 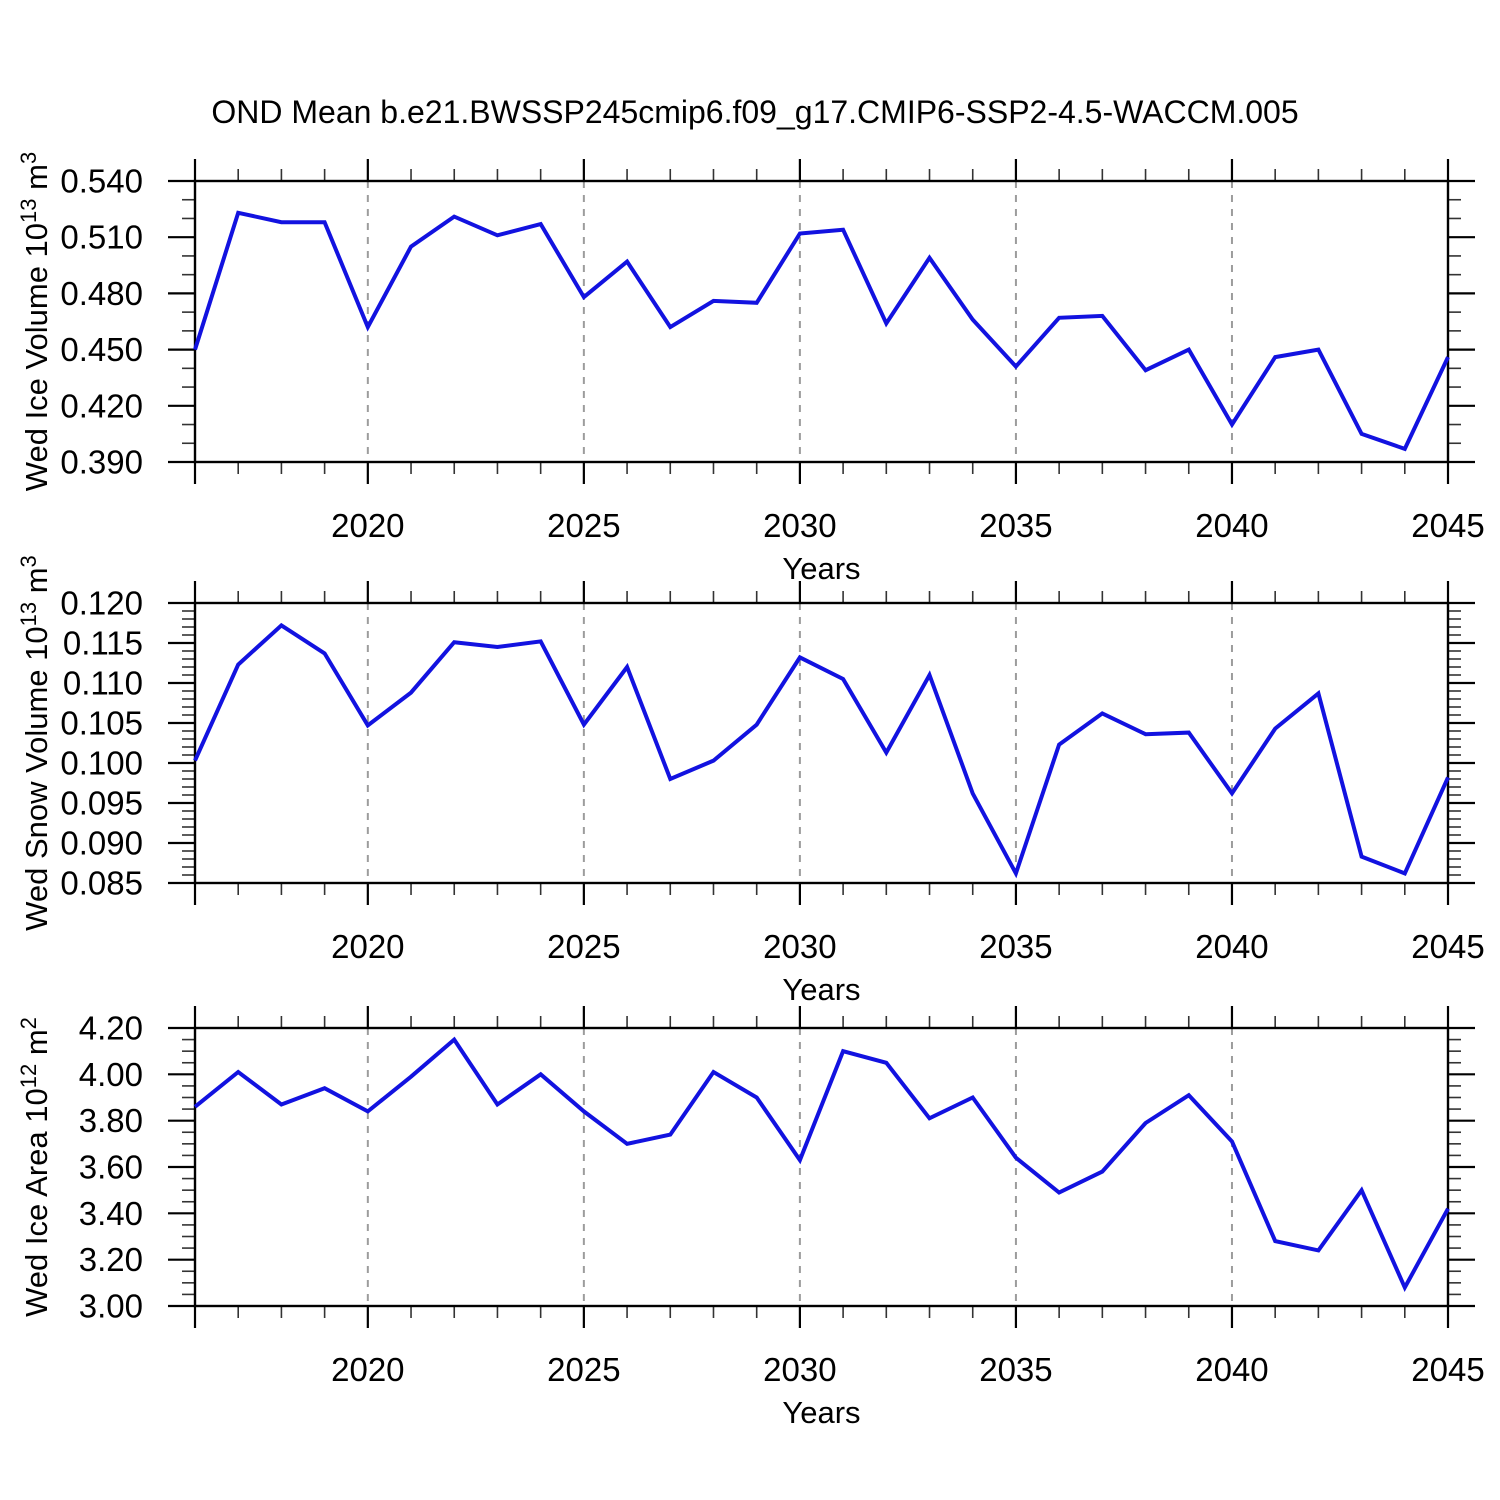 What do you see at coordinates (101, 405) in the screenshot?
I see `y-tick-label: 0.420` at bounding box center [101, 405].